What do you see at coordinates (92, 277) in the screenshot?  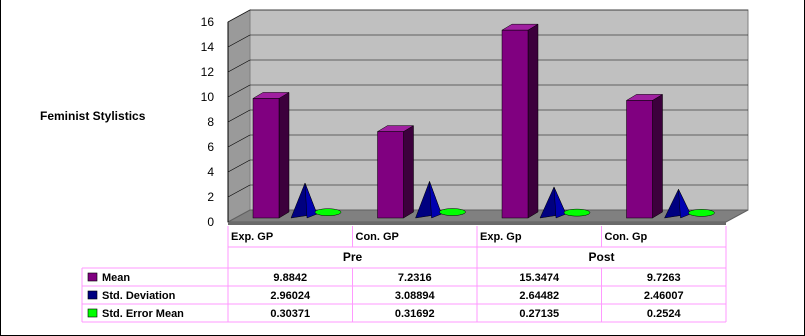 I see `legend-key-mean` at bounding box center [92, 277].